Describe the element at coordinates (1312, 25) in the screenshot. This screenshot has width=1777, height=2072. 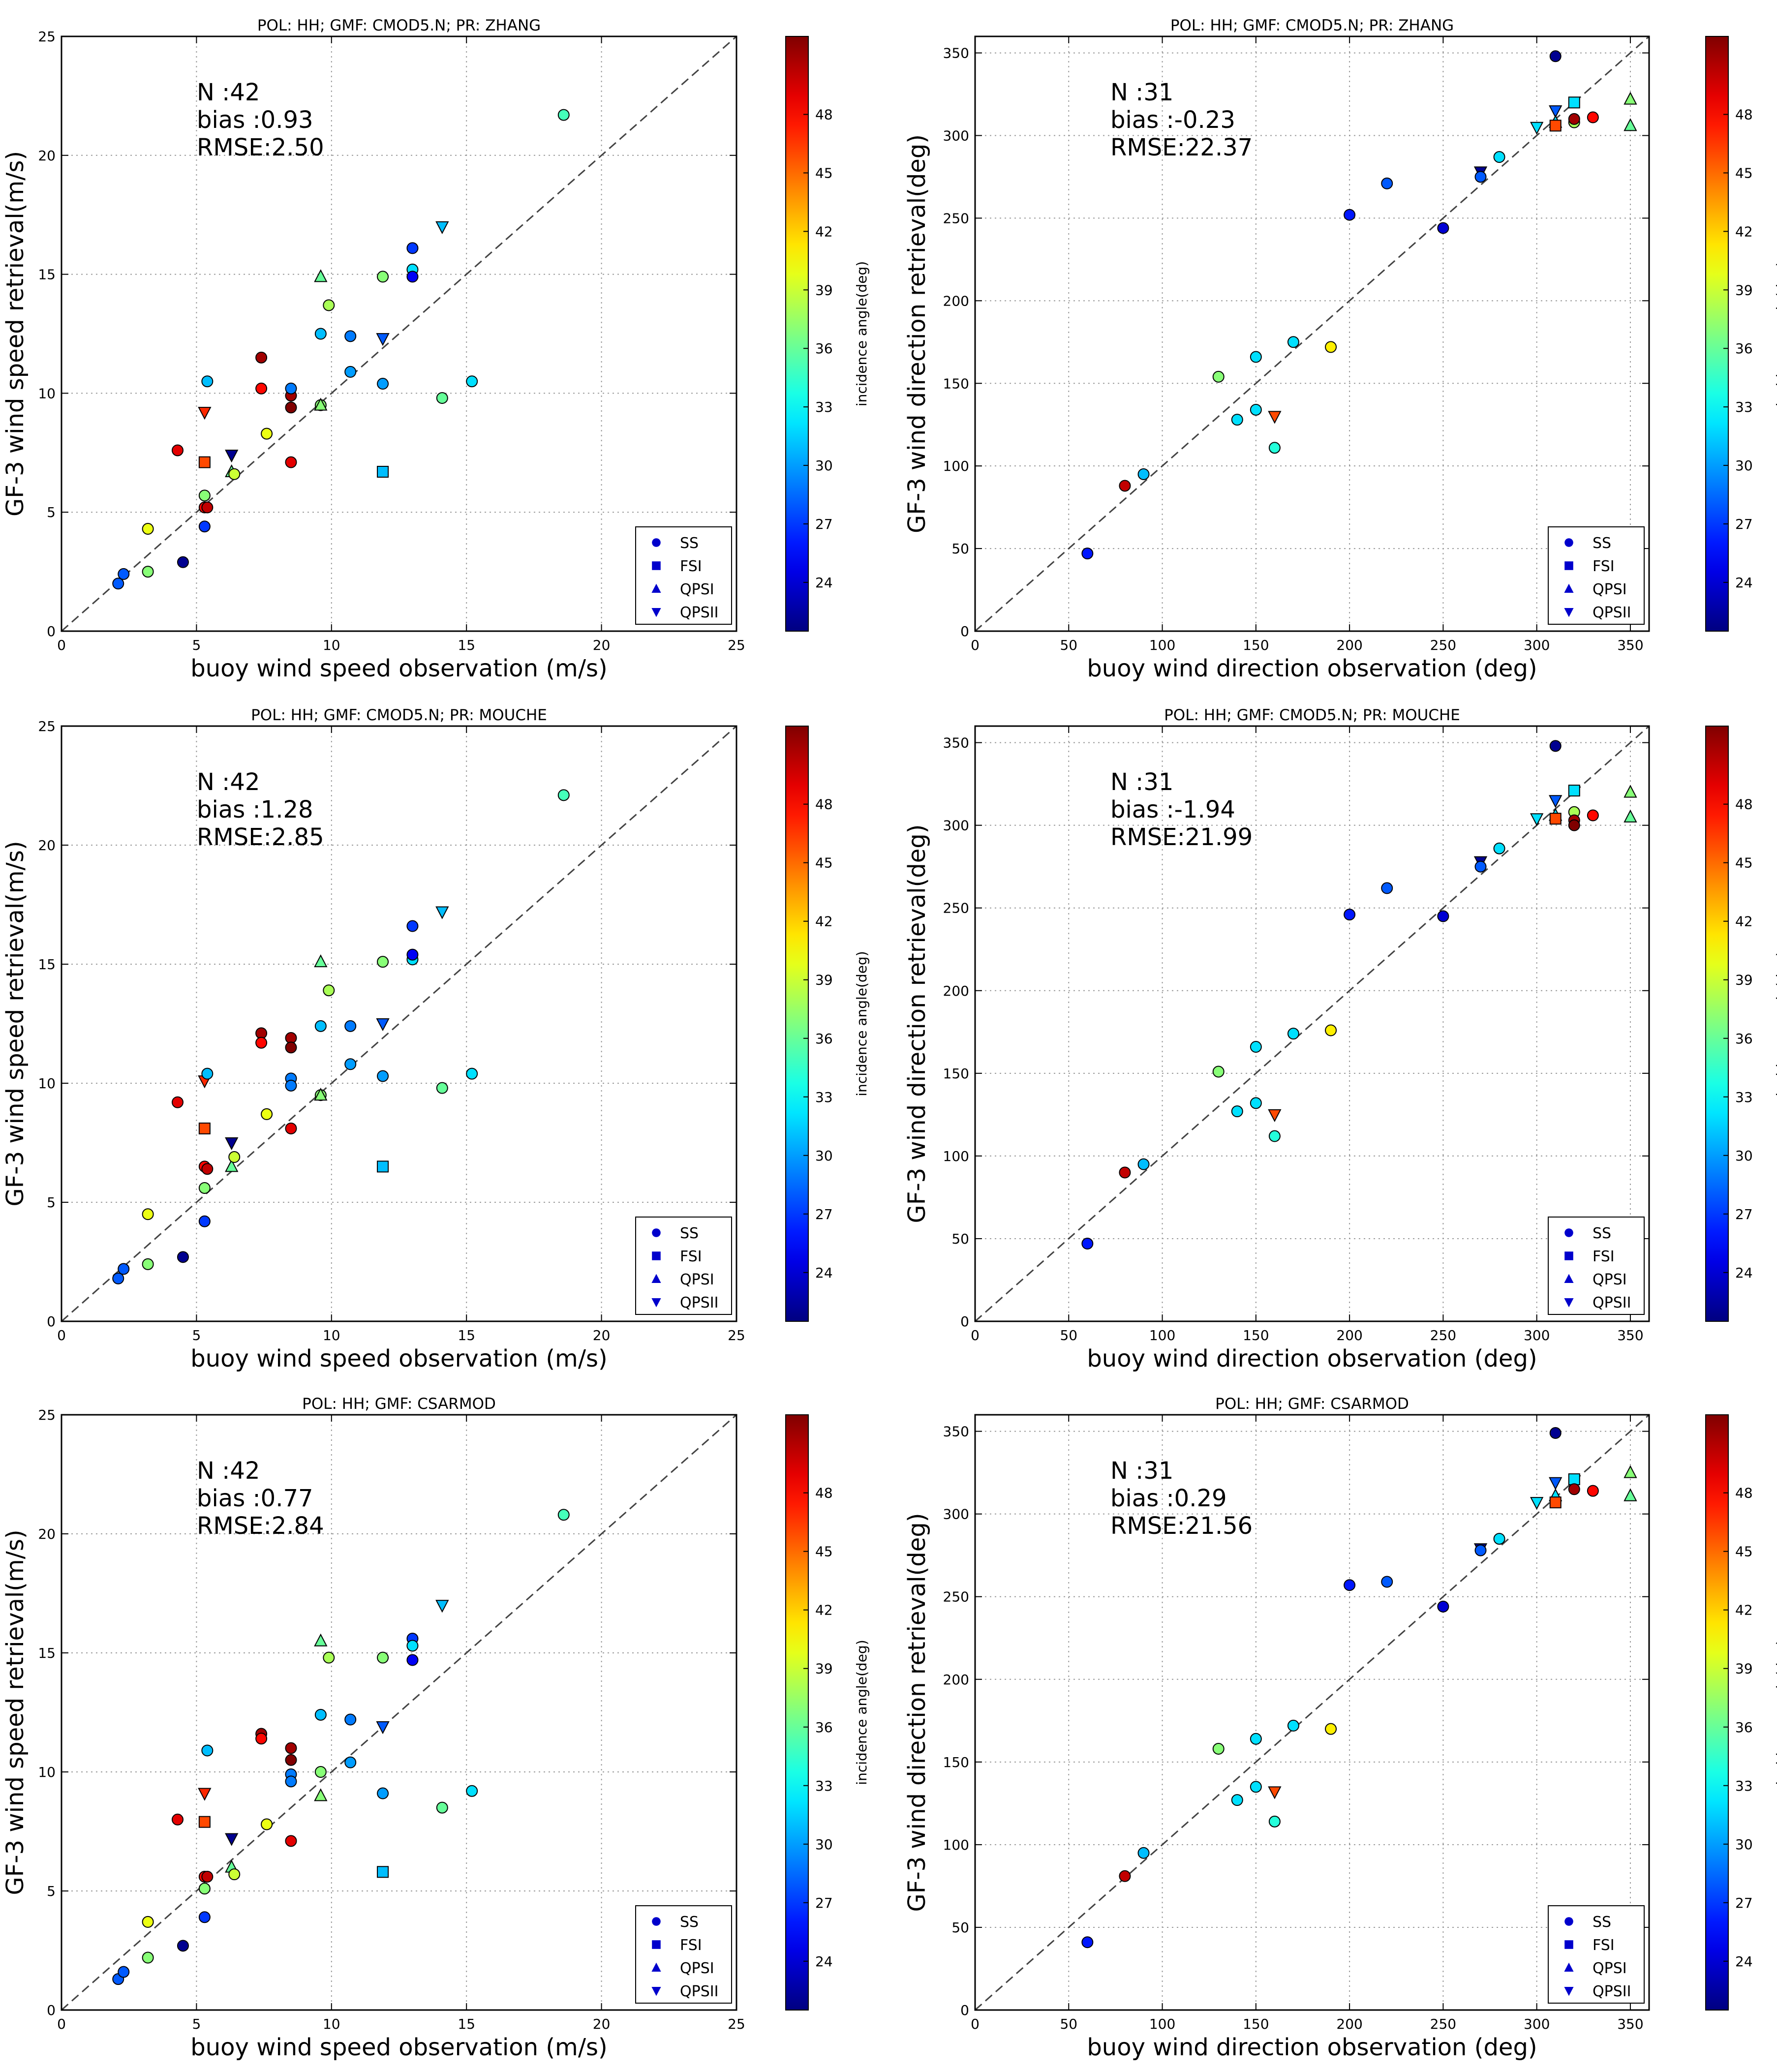
I see `chart-title: POL: HH; GMF: CMOD5.N; PR: ZHANG` at that location.